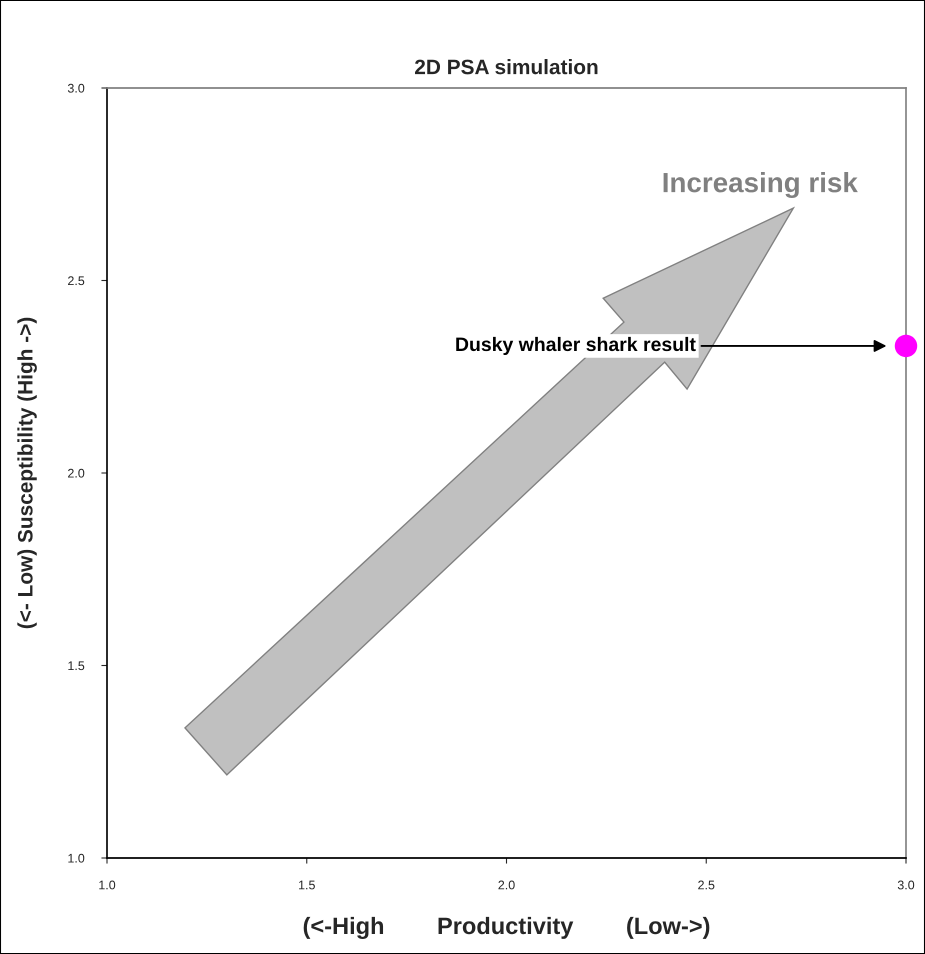 This screenshot has height=954, width=925. I want to click on y-tick-label: 2.5, so click(76, 281).